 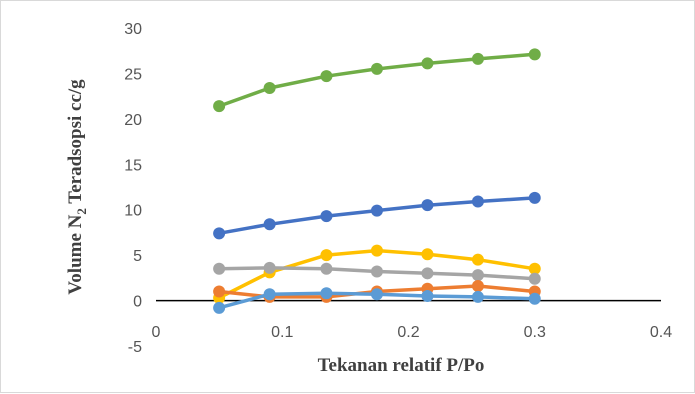 What do you see at coordinates (282, 332) in the screenshot?
I see `x-tick-label: 0.1` at bounding box center [282, 332].